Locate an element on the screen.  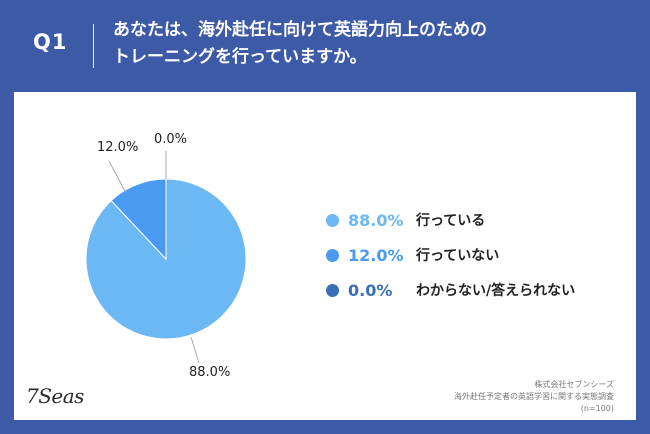
footer-credits: 株式会社セブンシーズ 海外赴任予定者の英語学習に関する実態調査 (n=100) is located at coordinates (534, 397).